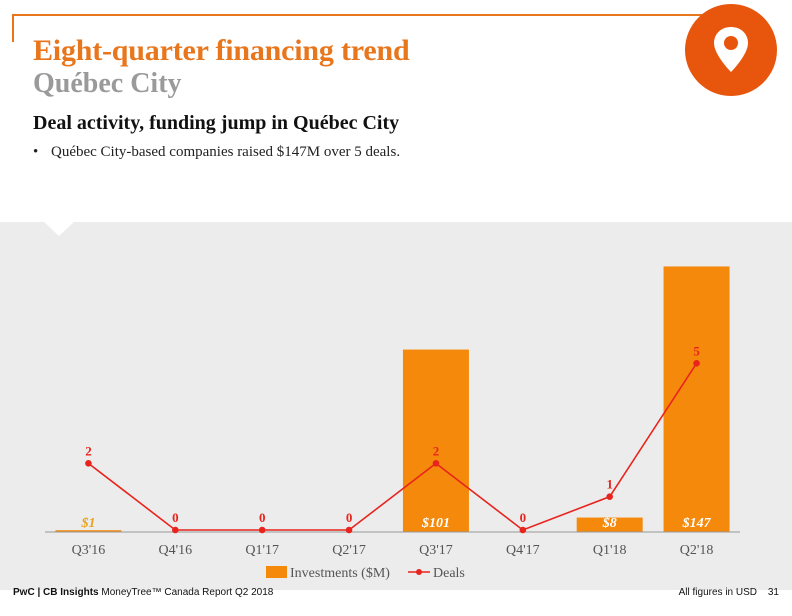  Describe the element at coordinates (697, 550) in the screenshot. I see `x-tick-label-7: Q2'18` at that location.